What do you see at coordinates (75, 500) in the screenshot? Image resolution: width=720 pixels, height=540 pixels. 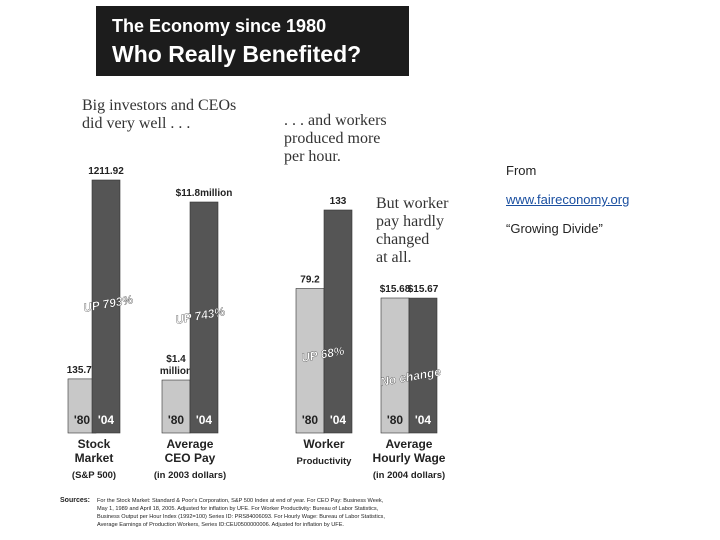 I see `sources-label: Sources:` at bounding box center [75, 500].